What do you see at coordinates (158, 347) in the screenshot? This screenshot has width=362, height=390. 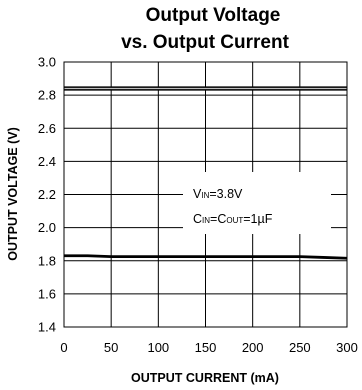 I see `x-tick-label-2: 100` at bounding box center [158, 347].